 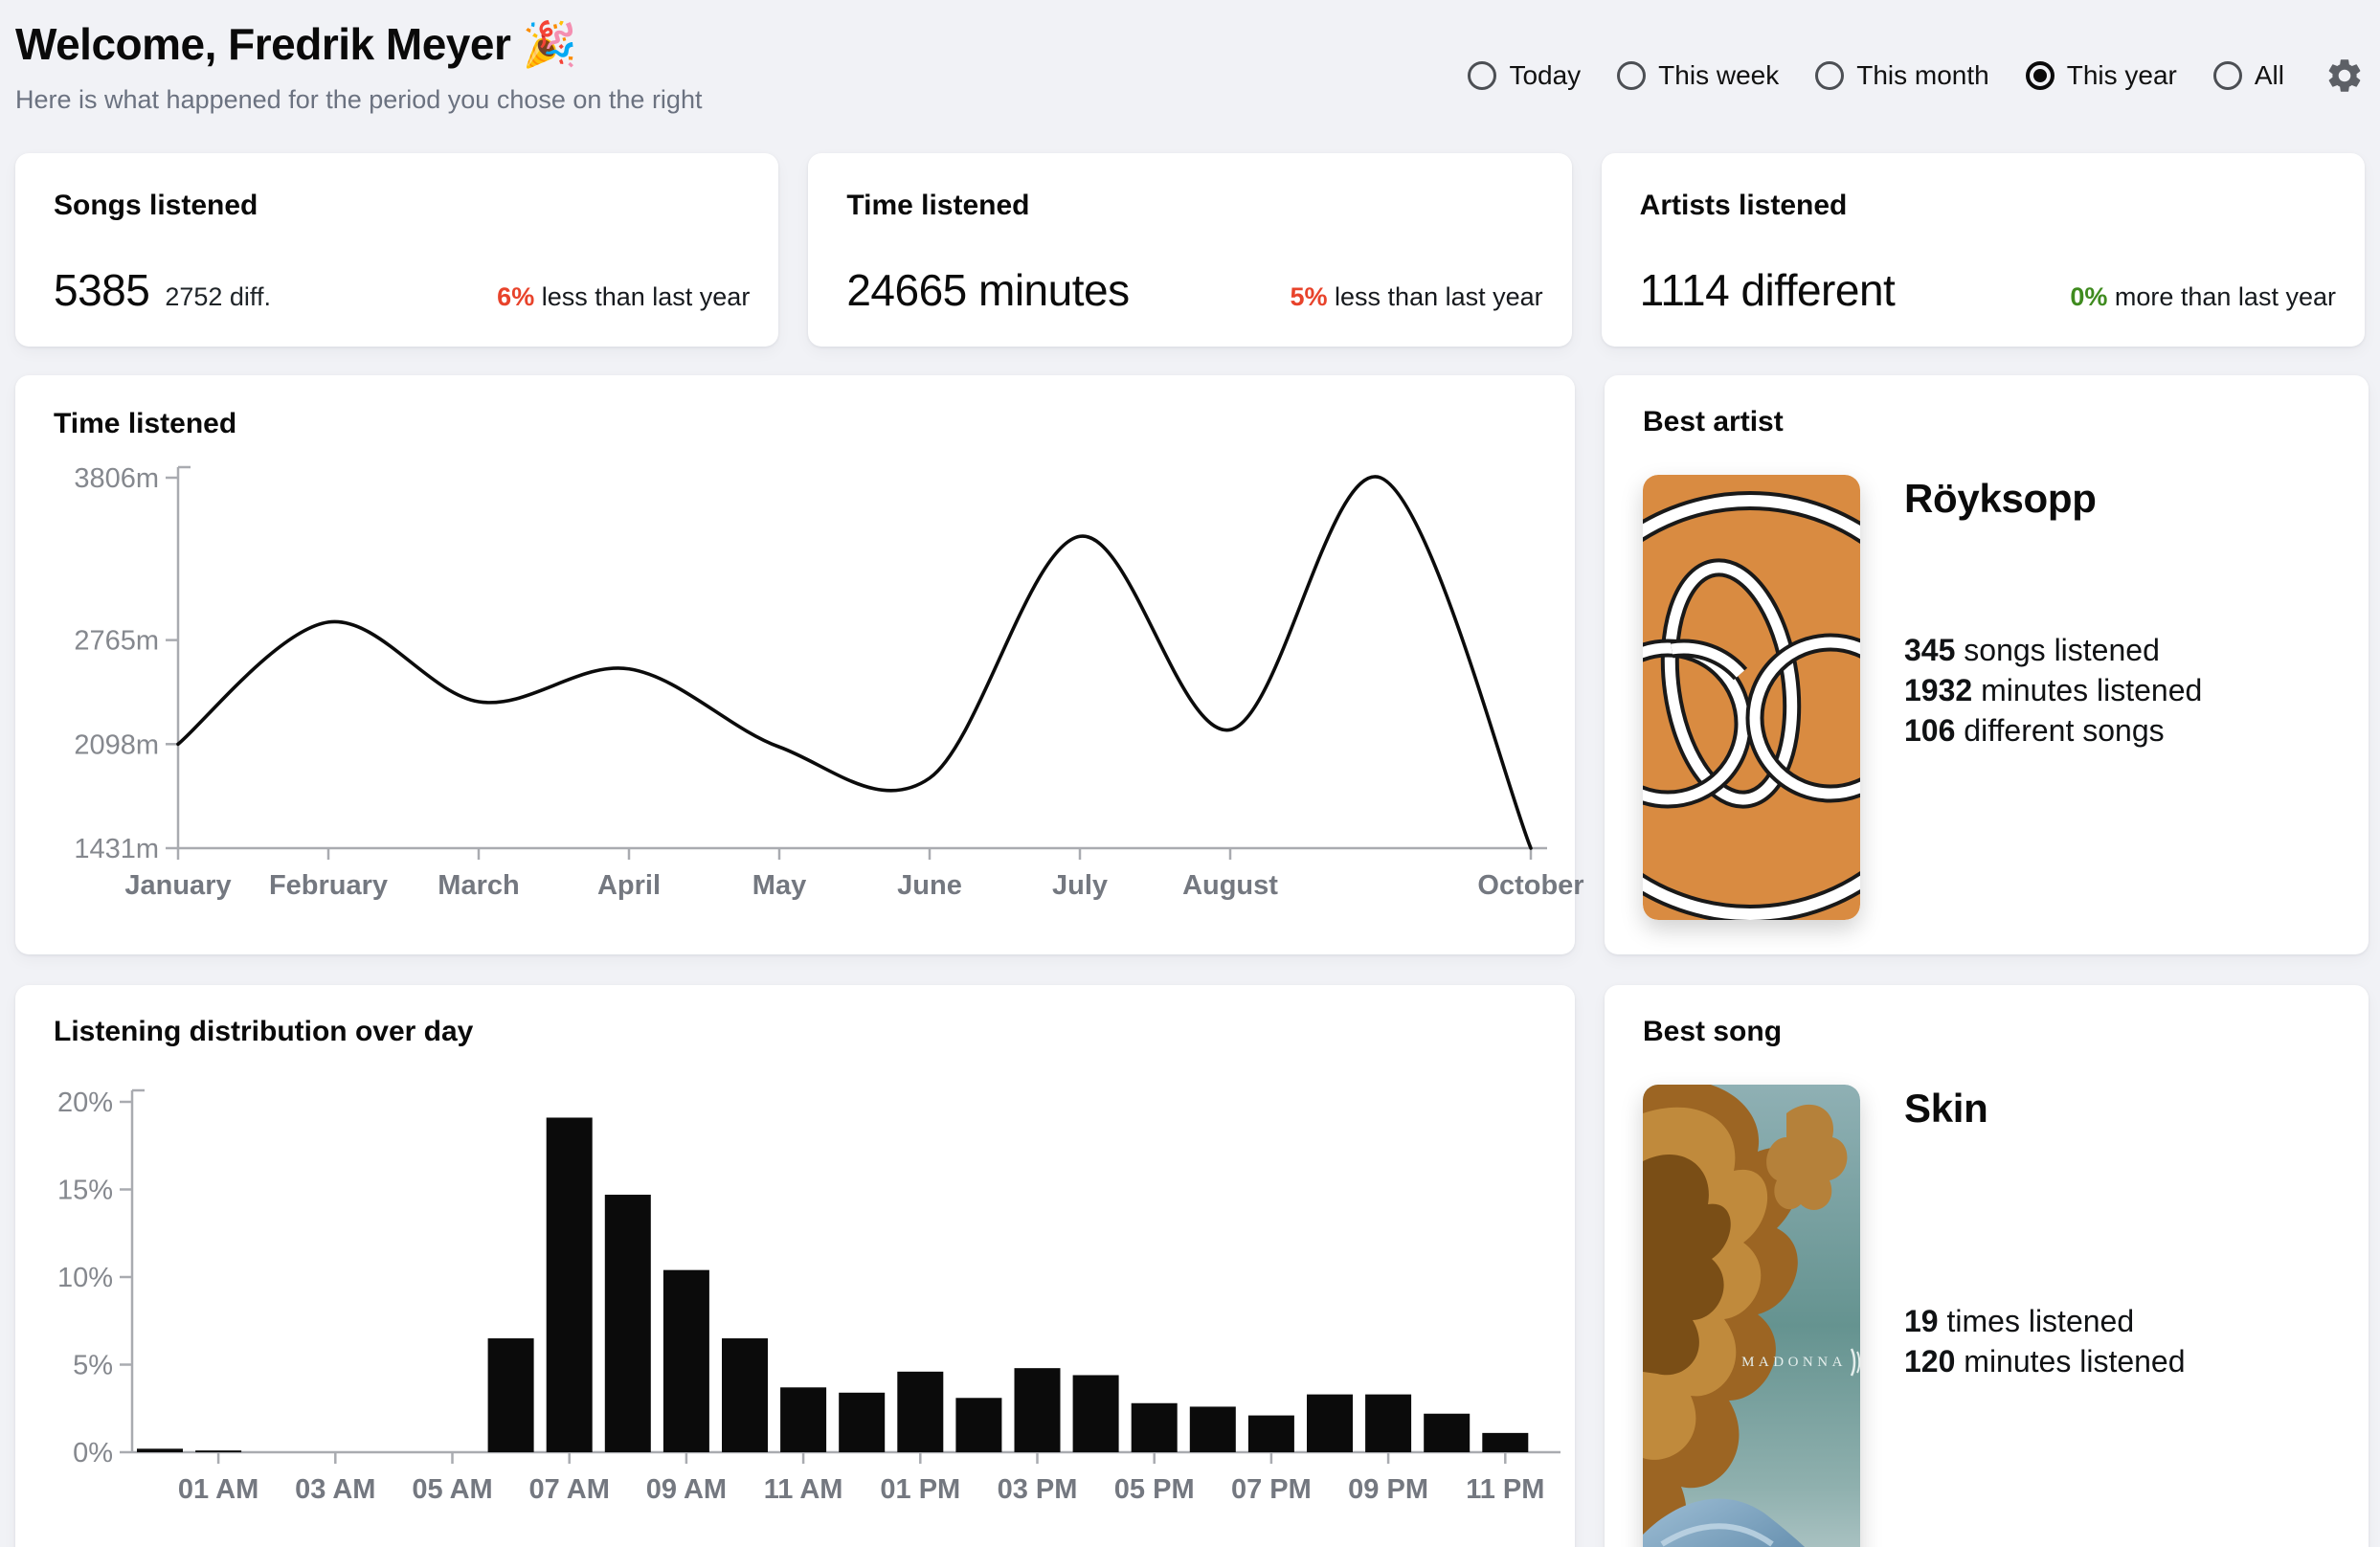 I want to click on stat-diff: 2752 diff., so click(x=218, y=296).